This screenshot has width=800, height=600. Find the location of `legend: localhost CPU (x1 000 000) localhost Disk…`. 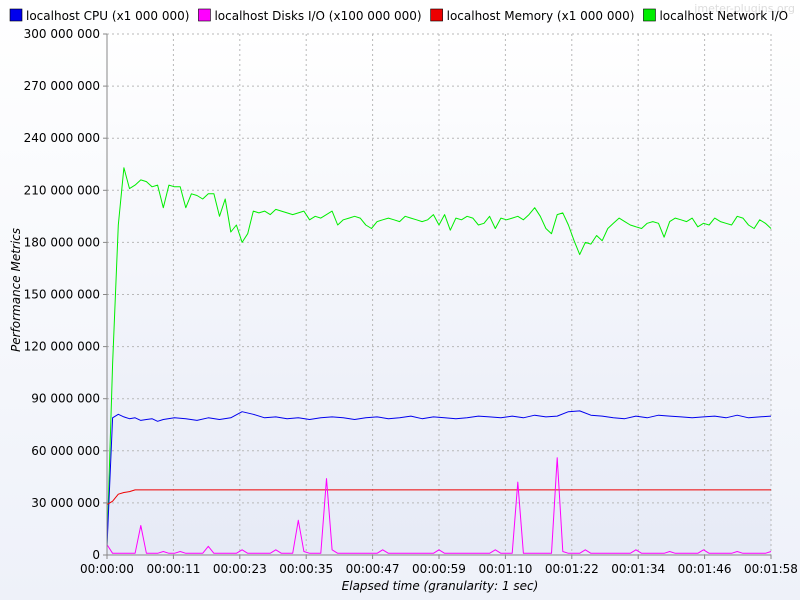

legend: localhost CPU (x1 000 000) localhost Disk… is located at coordinates (398, 15).